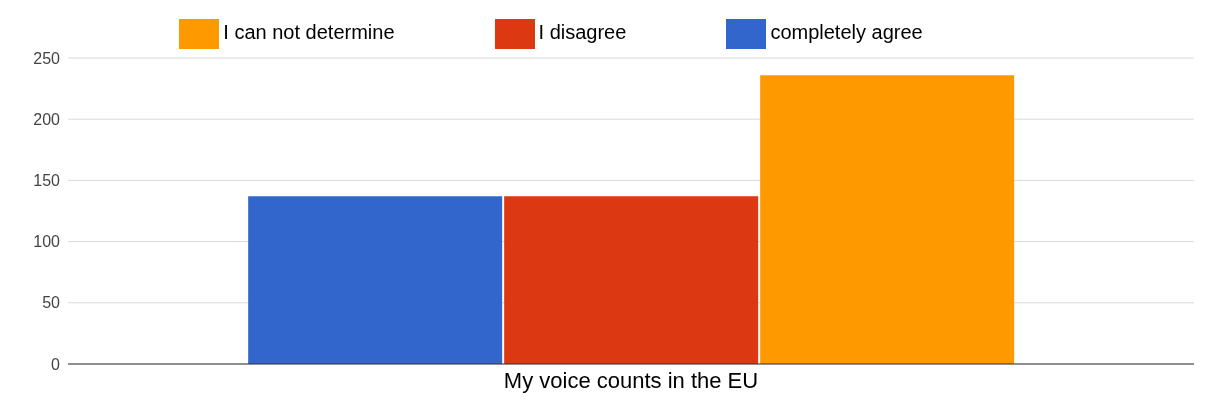 The width and height of the screenshot is (1209, 412). I want to click on legend-label: I can not determine, so click(309, 32).